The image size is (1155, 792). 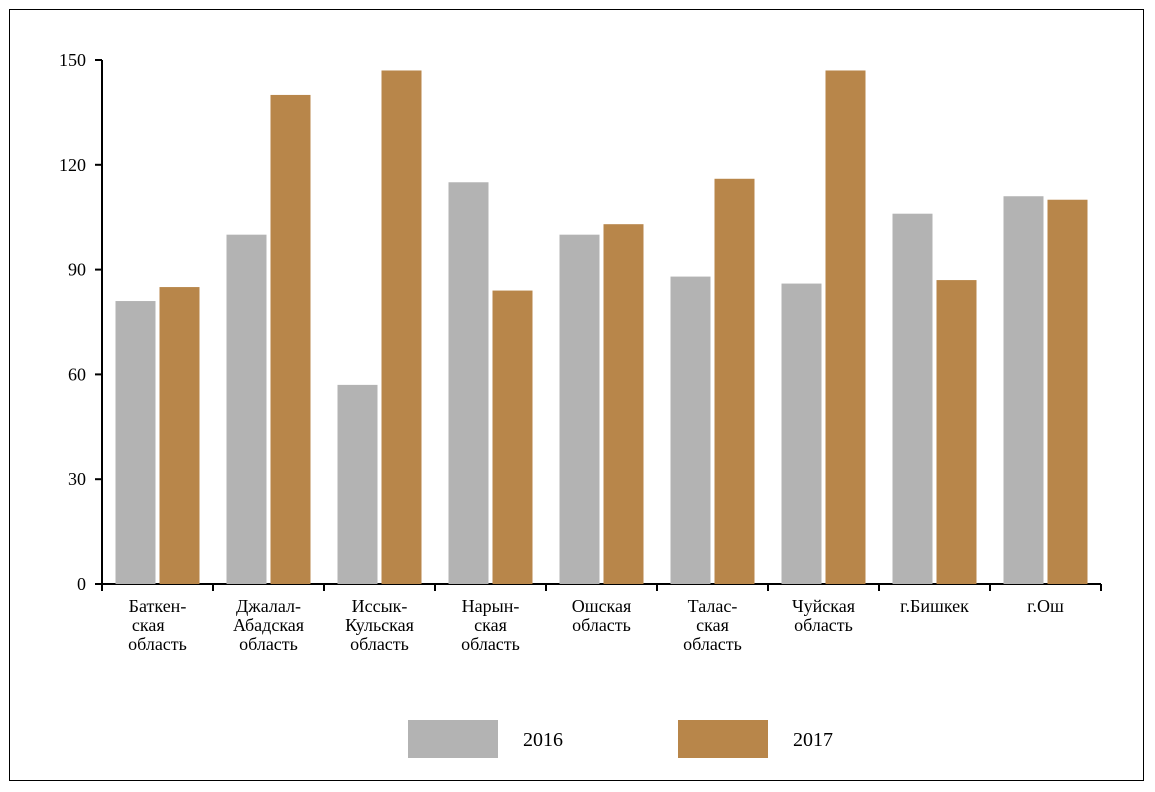 What do you see at coordinates (813, 740) in the screenshot?
I see `legend-label-2017: 2017` at bounding box center [813, 740].